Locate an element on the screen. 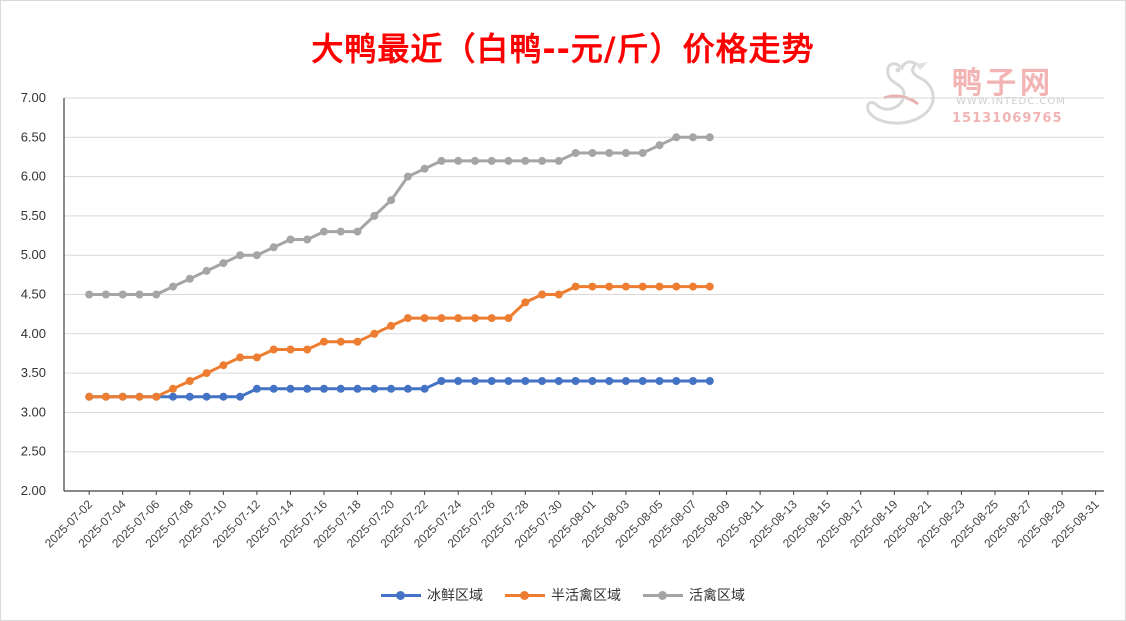  y-tick-label: 2.00 is located at coordinates (33, 490).